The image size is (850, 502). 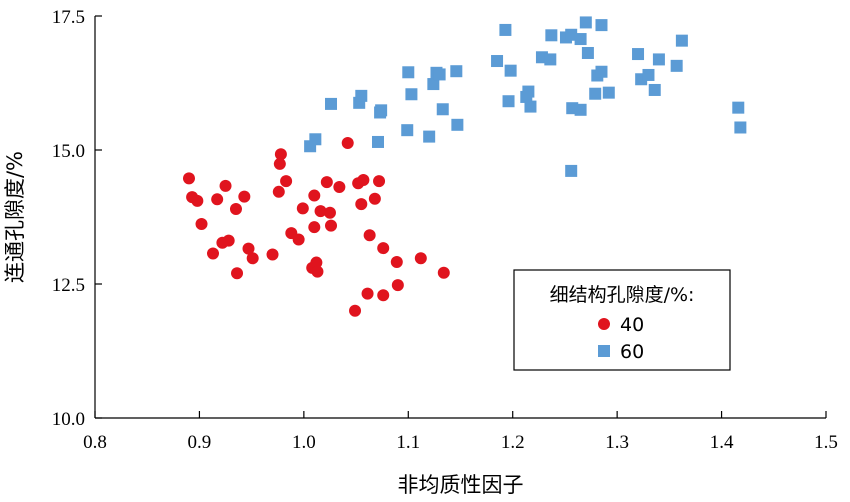 I want to click on x-tick-label: 0.9, so click(x=200, y=442).